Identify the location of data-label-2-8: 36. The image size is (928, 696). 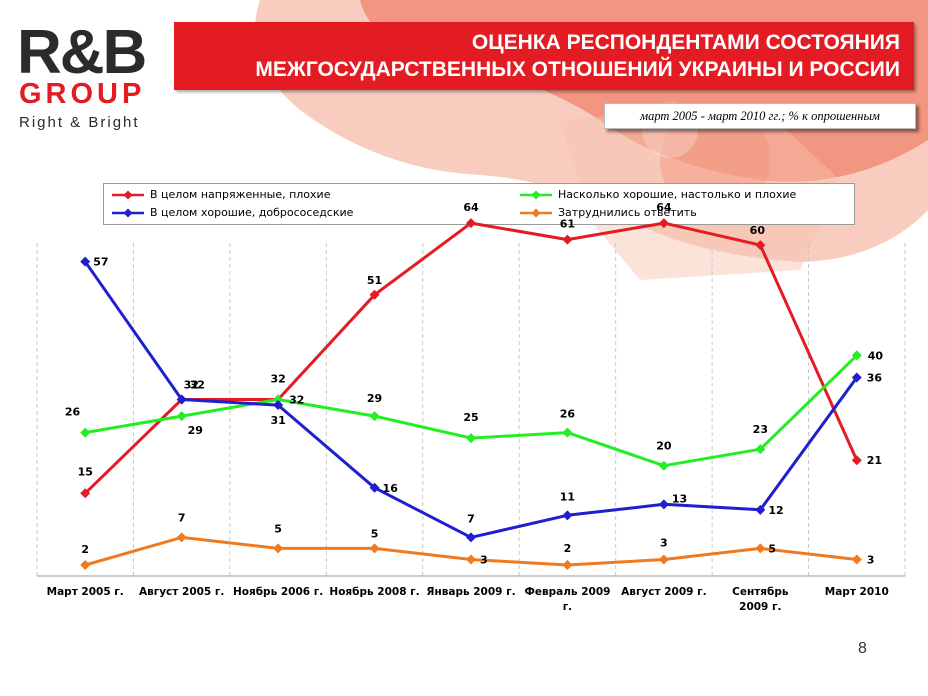
(875, 377).